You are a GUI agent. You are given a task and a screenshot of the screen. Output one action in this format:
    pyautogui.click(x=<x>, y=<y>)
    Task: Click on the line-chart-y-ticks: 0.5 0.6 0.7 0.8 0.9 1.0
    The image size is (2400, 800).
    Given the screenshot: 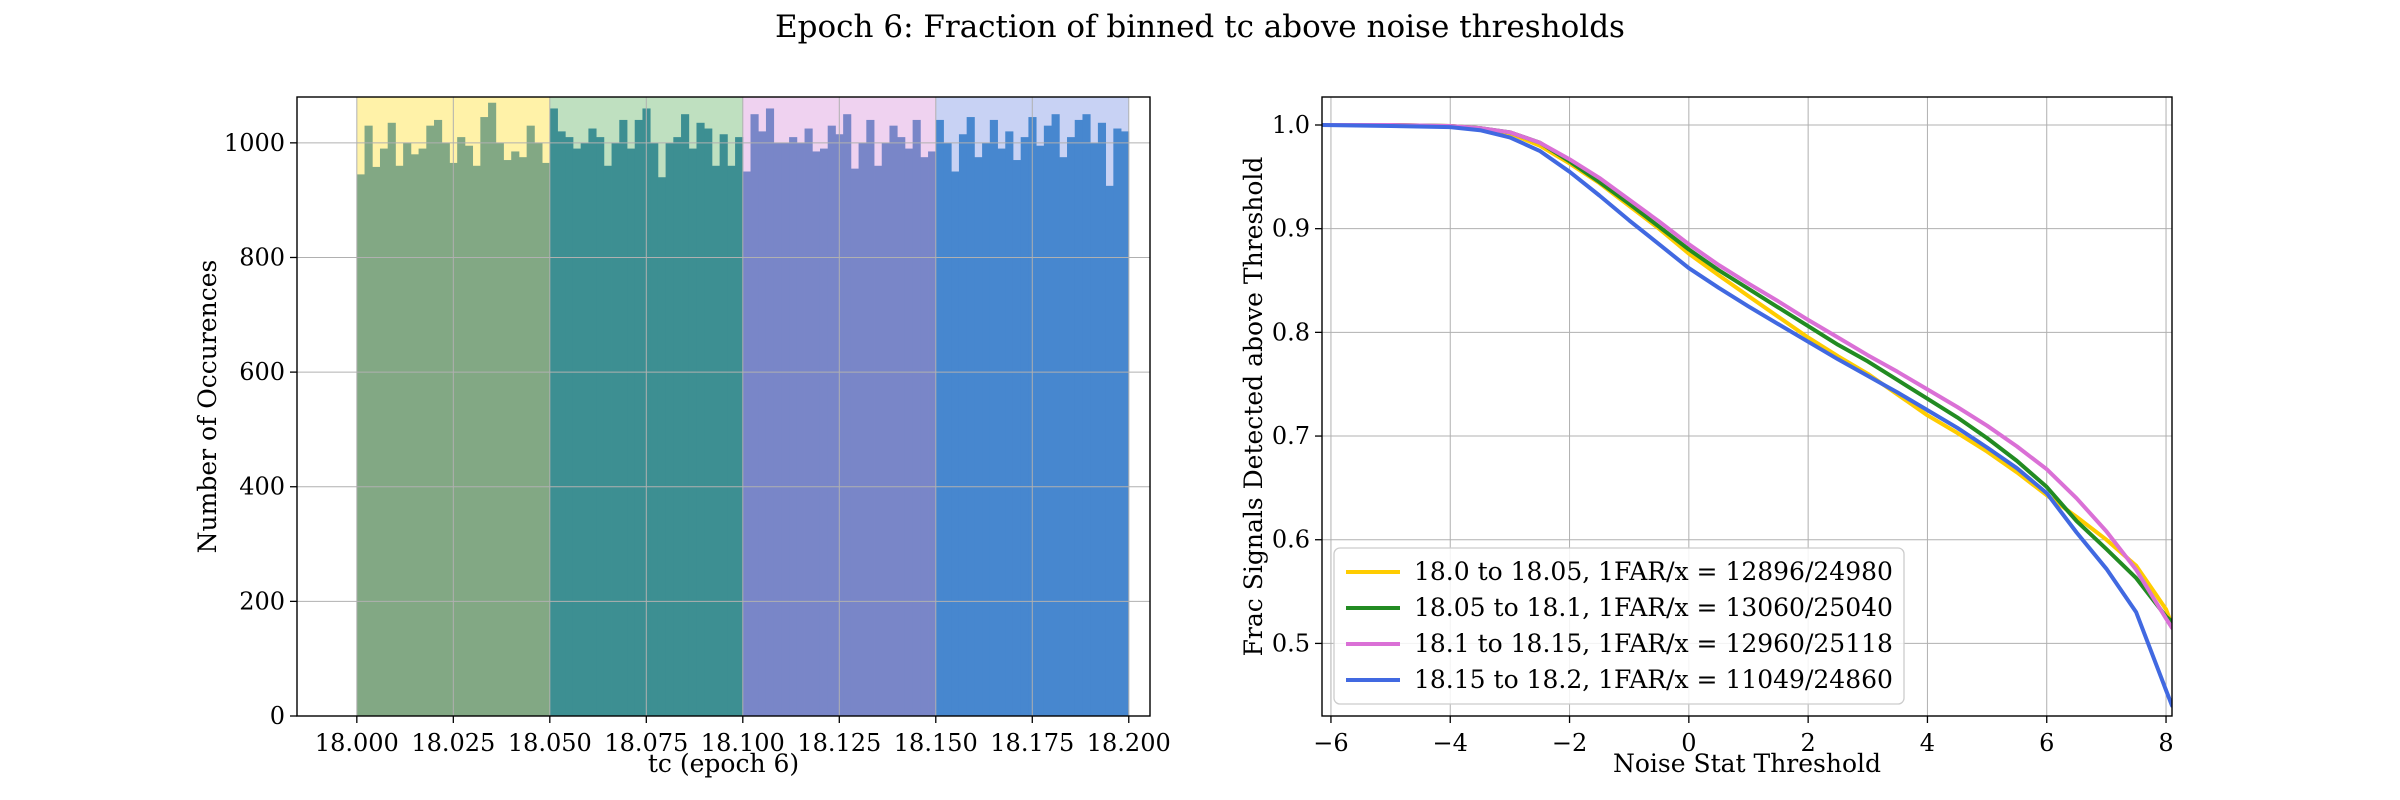 What is the action you would take?
    pyautogui.click(x=1297, y=384)
    